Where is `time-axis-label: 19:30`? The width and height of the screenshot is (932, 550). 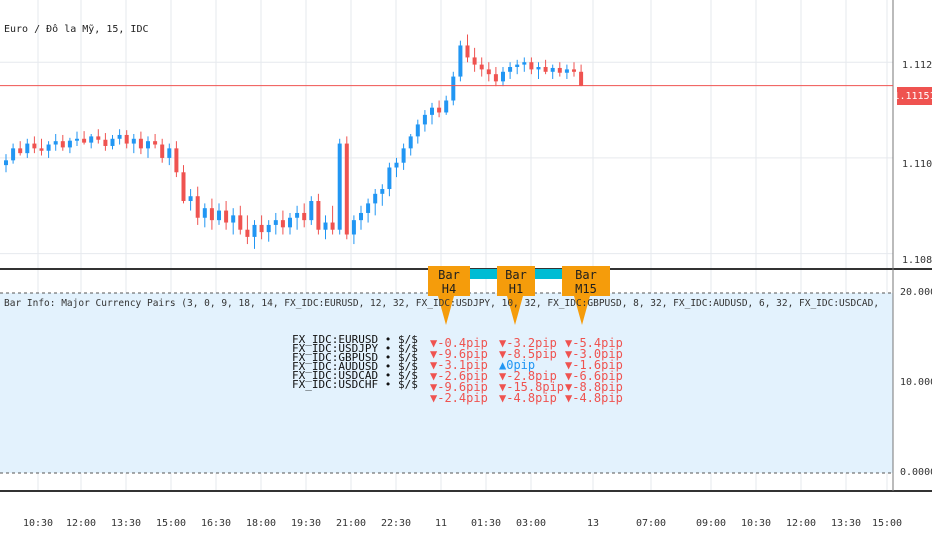
time-axis-label: 19:30 is located at coordinates (306, 523).